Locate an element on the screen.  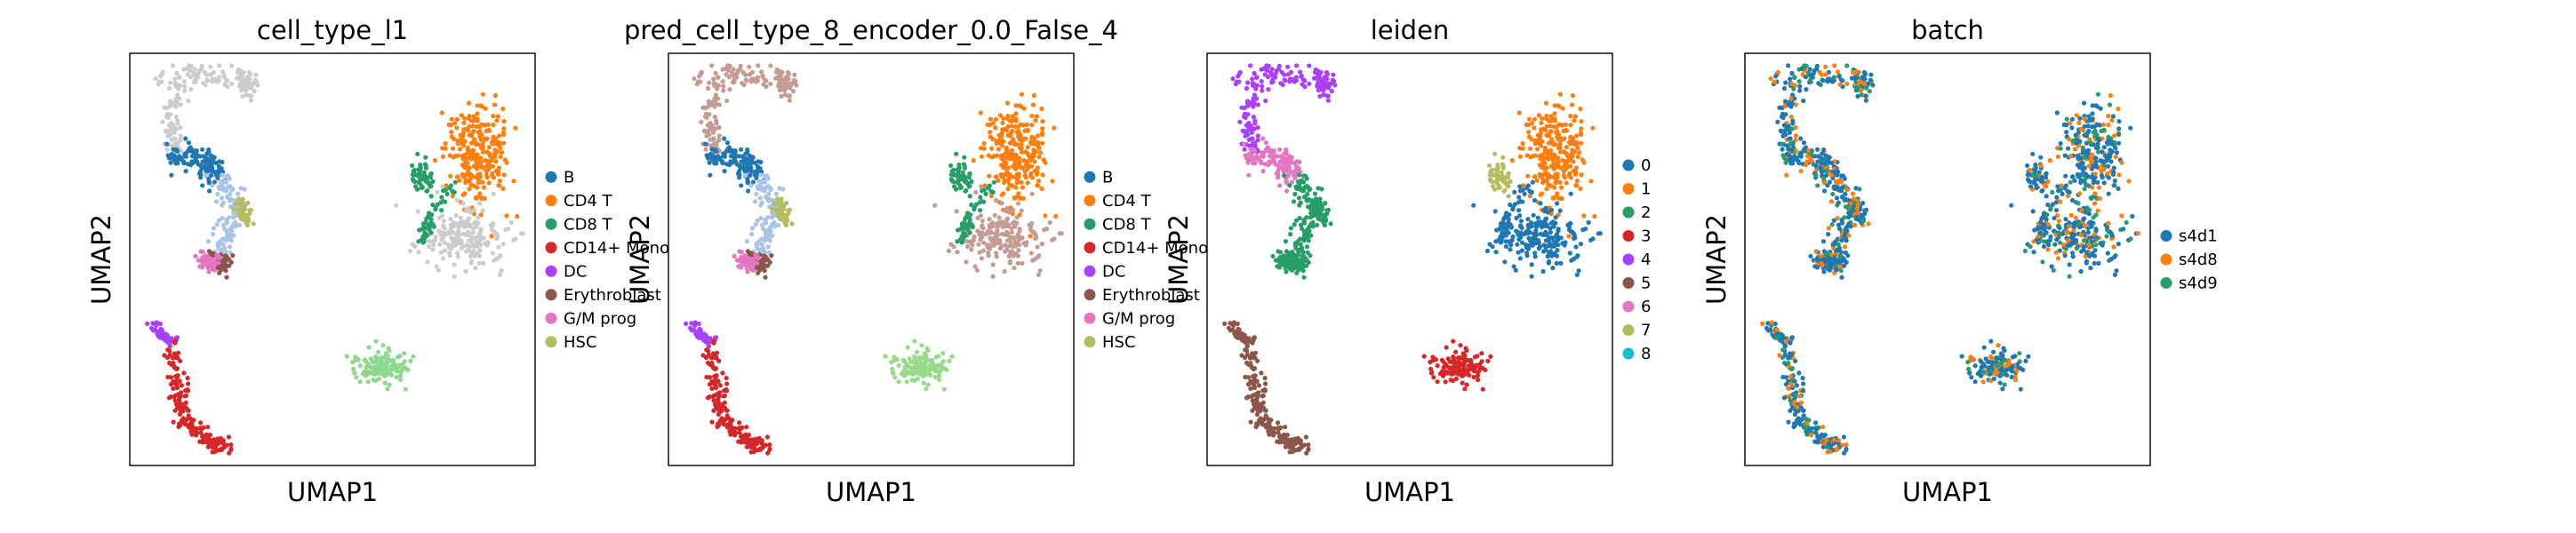
panel-title: pred_cell_type_8_encoder_0.0_False_4 is located at coordinates (871, 30).